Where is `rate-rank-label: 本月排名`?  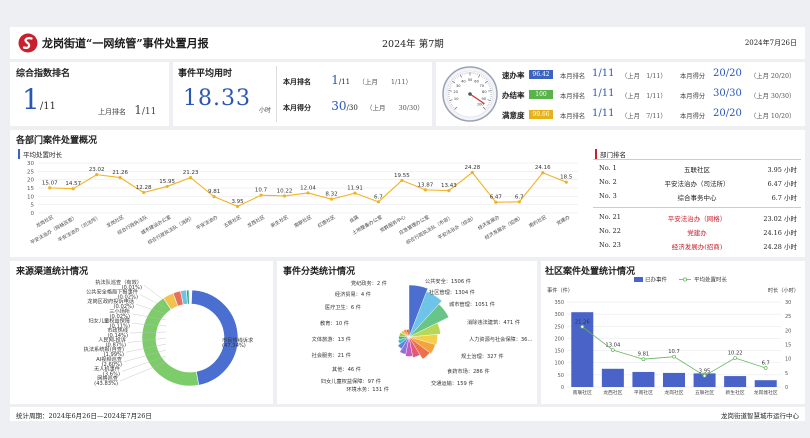
rate-rank-label: 本月排名 is located at coordinates (573, 76).